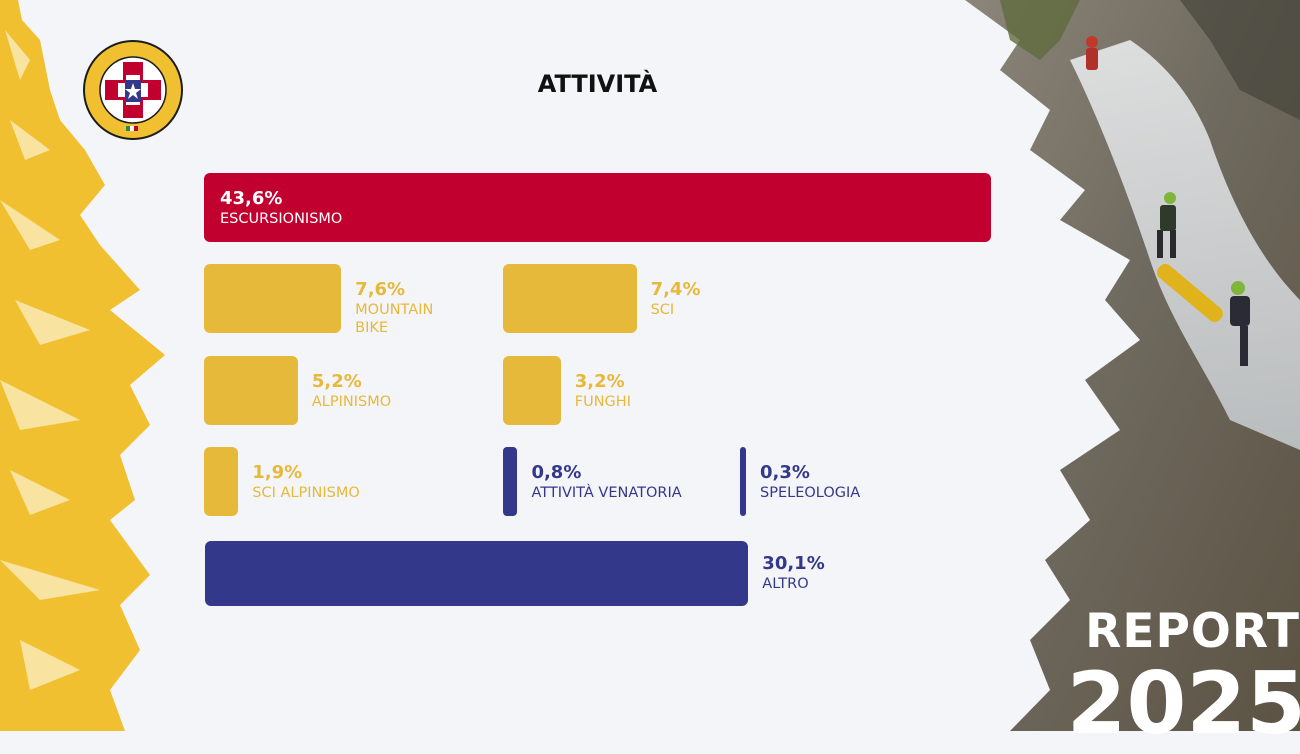 This screenshot has height=754, width=1300. Describe the element at coordinates (793, 563) in the screenshot. I see `value-label: 30,1%` at that location.